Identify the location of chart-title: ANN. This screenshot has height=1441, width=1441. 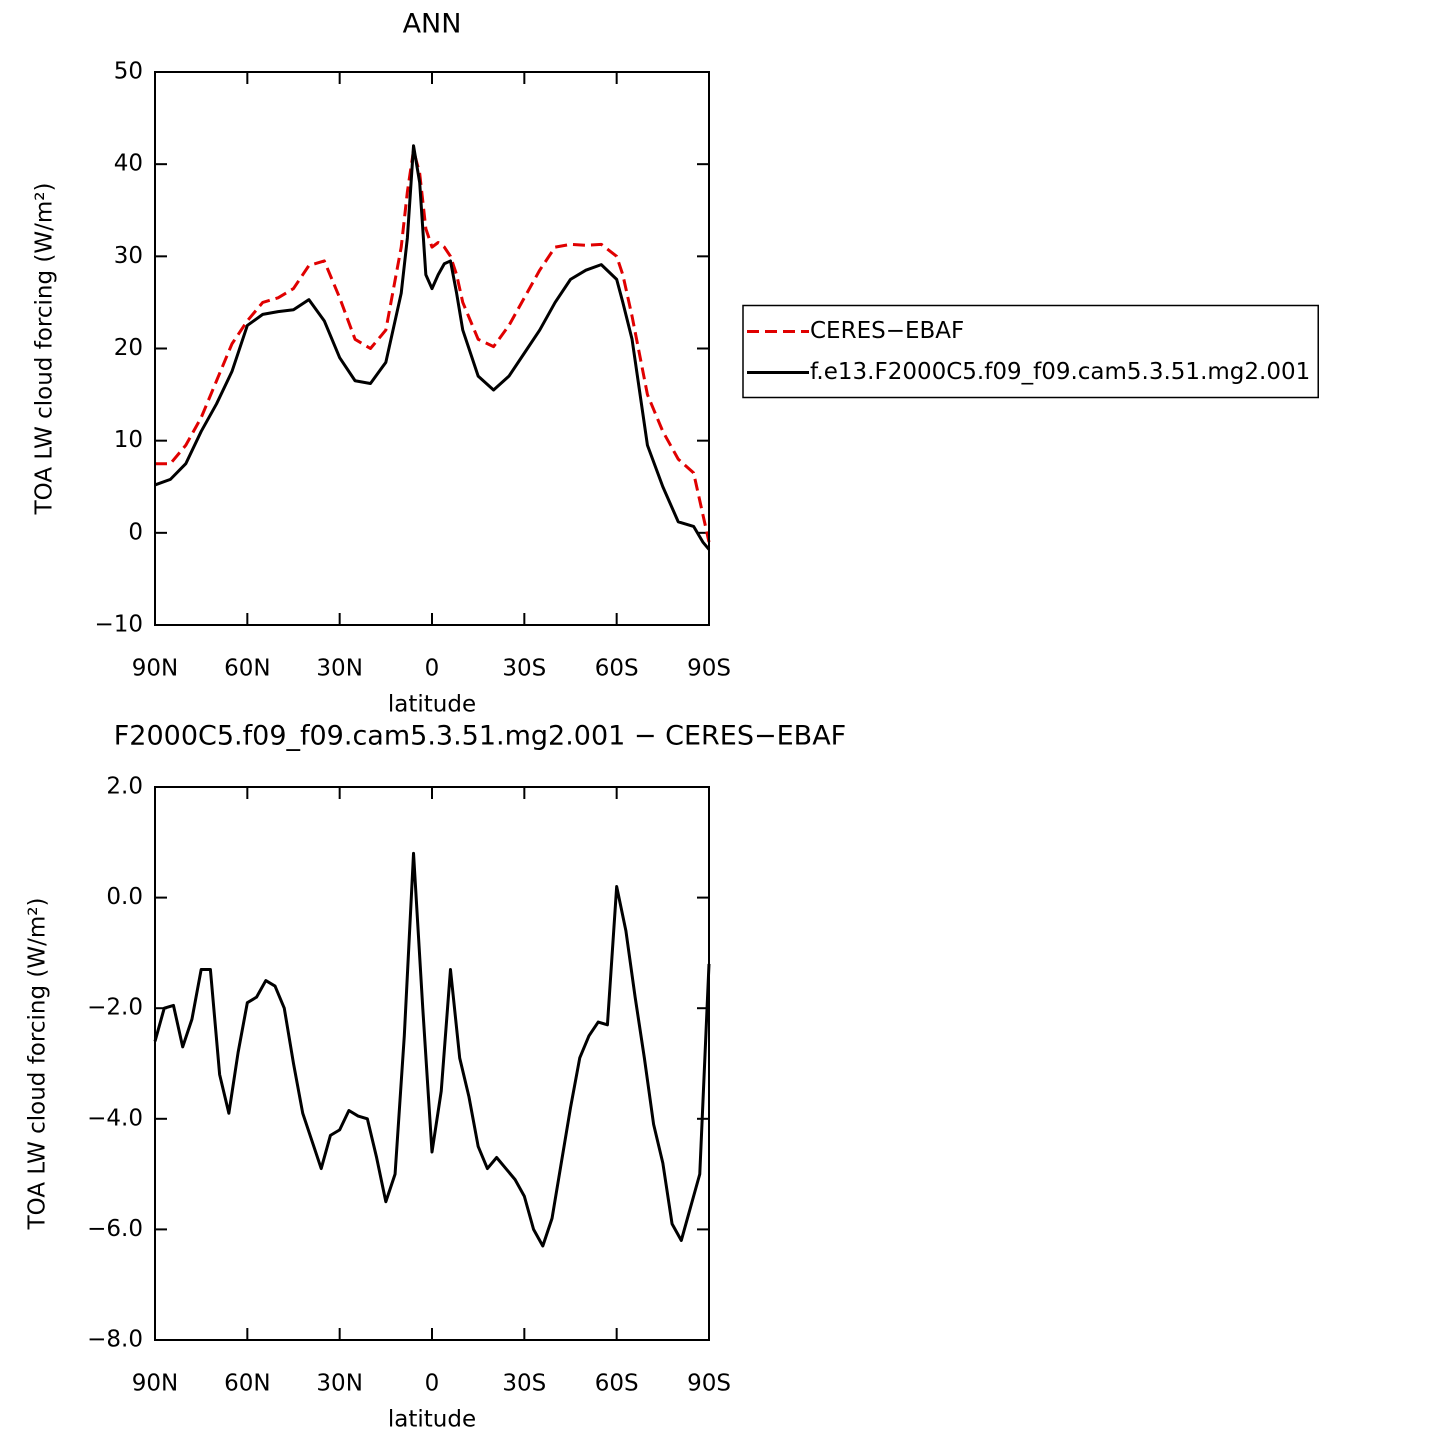
(432, 24).